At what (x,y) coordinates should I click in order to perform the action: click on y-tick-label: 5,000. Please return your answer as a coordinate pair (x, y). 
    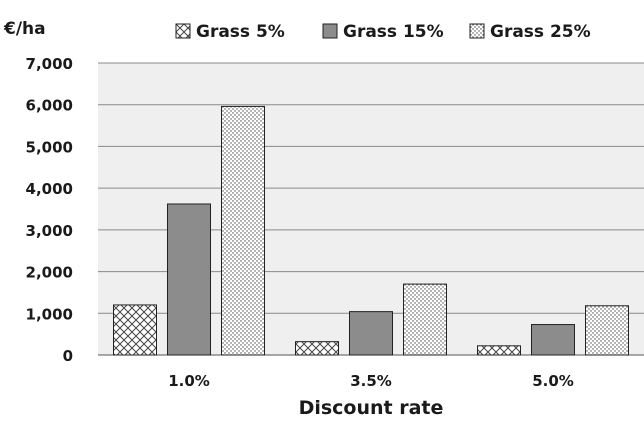
    Looking at the image, I should click on (49, 147).